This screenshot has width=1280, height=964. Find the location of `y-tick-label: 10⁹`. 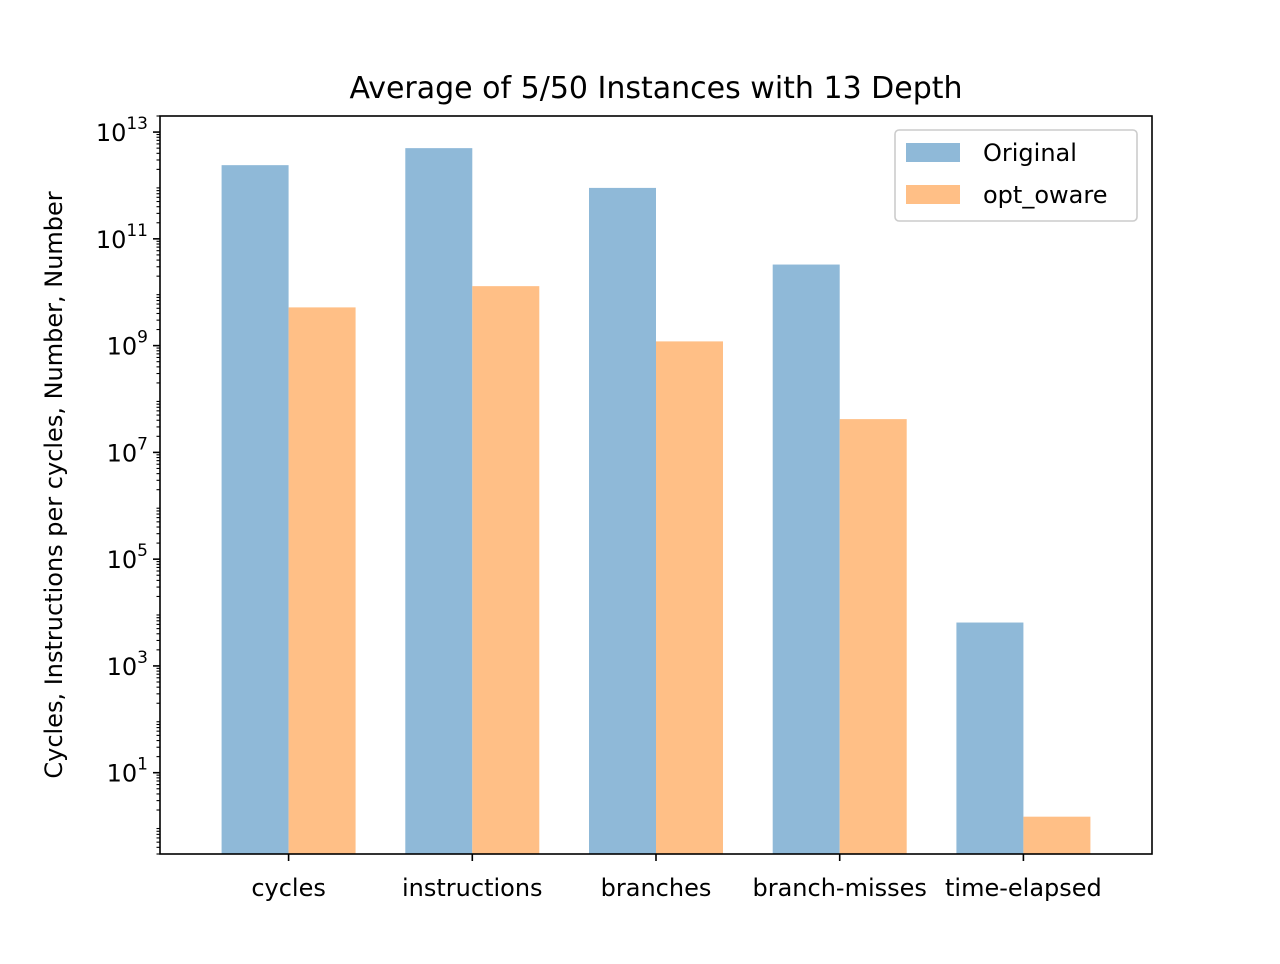

y-tick-label: 10⁹ is located at coordinates (127, 344).